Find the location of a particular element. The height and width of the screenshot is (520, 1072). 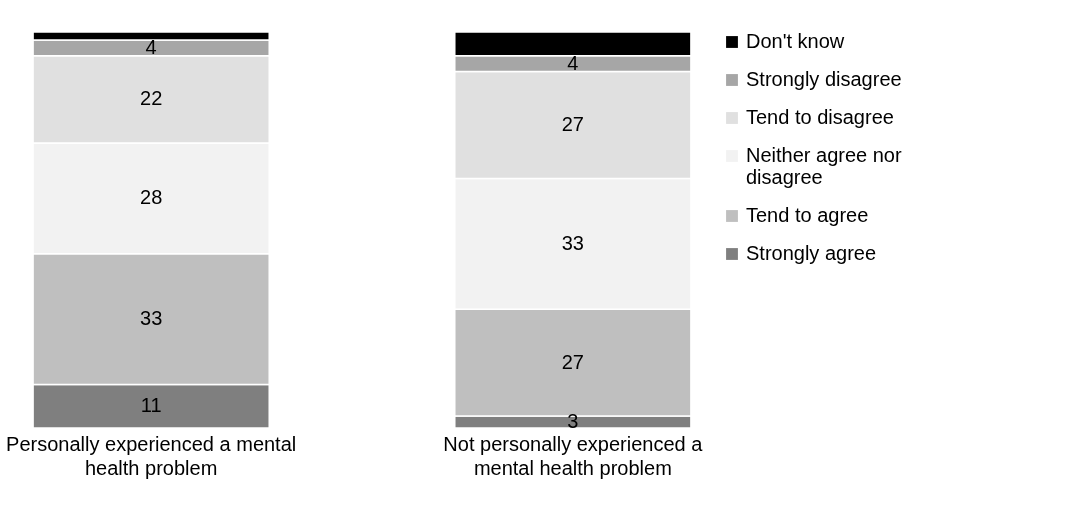

data-label: 3 is located at coordinates (573, 421).